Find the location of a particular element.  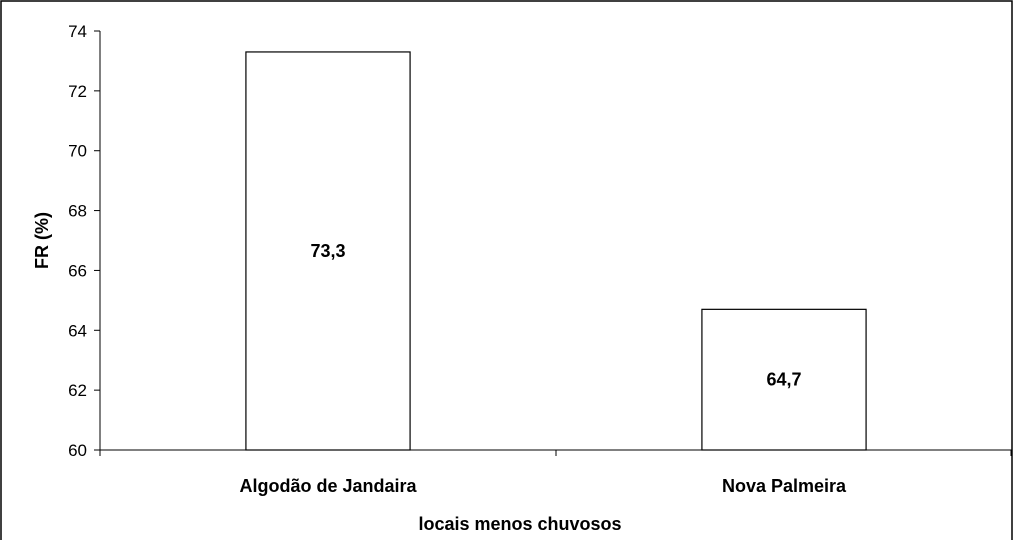

y-tick-label: 66 is located at coordinates (77, 270).